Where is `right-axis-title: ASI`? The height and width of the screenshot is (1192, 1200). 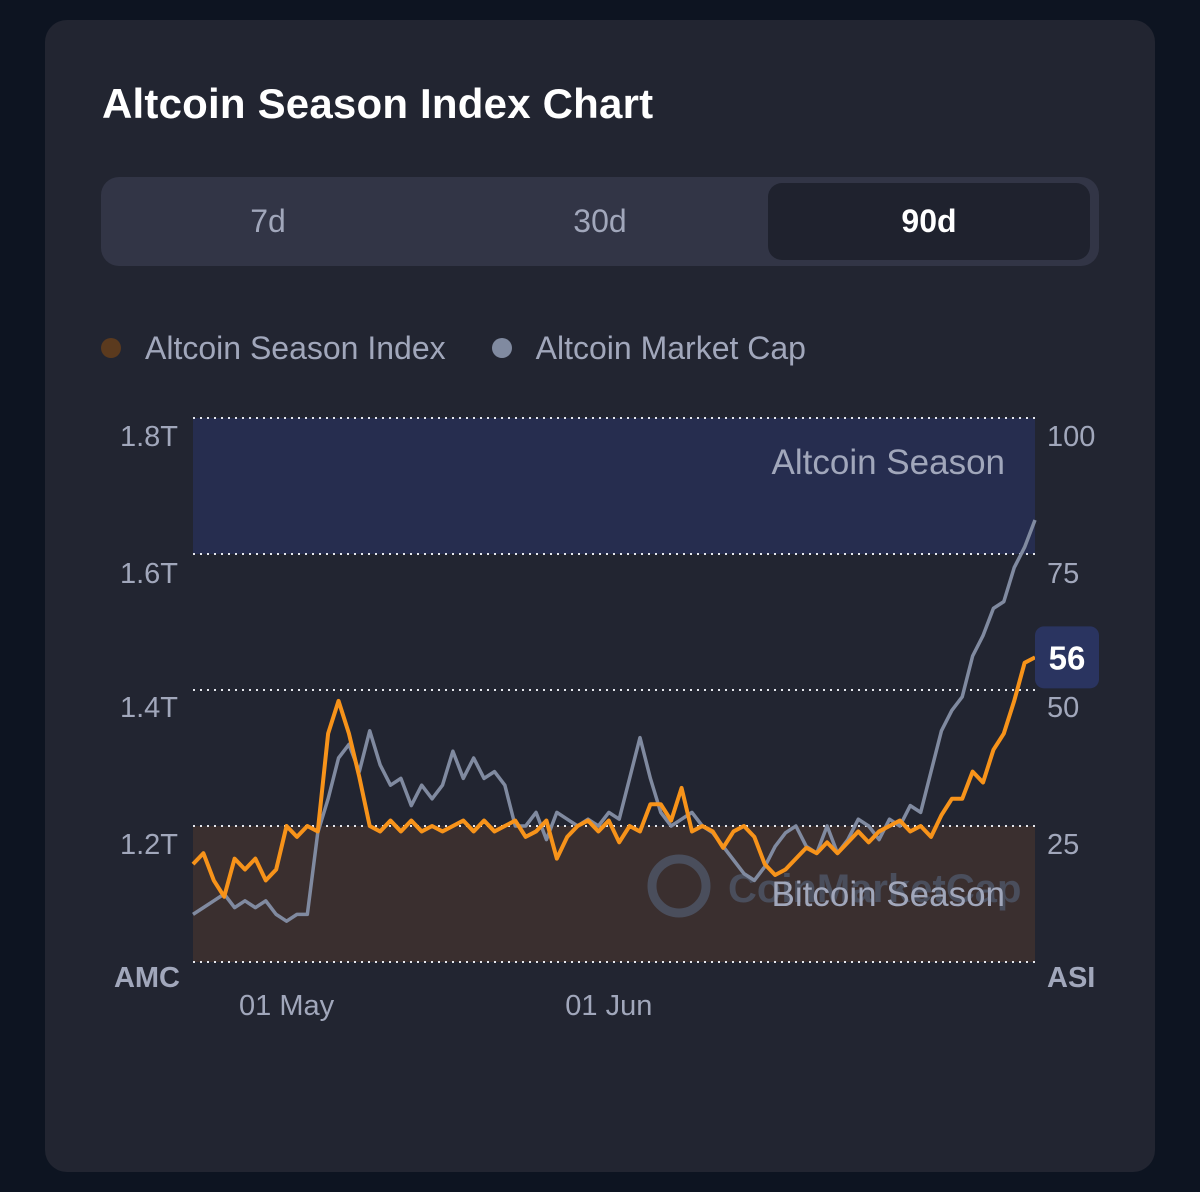 right-axis-title: ASI is located at coordinates (1071, 978).